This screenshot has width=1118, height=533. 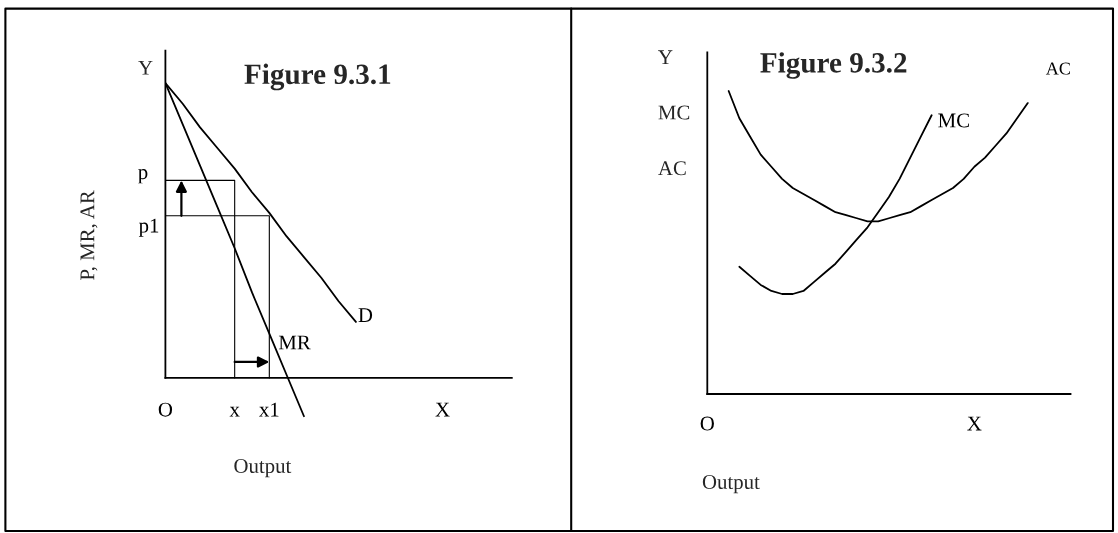 I want to click on chart-title: Figure 9.3.2, so click(x=833, y=65).